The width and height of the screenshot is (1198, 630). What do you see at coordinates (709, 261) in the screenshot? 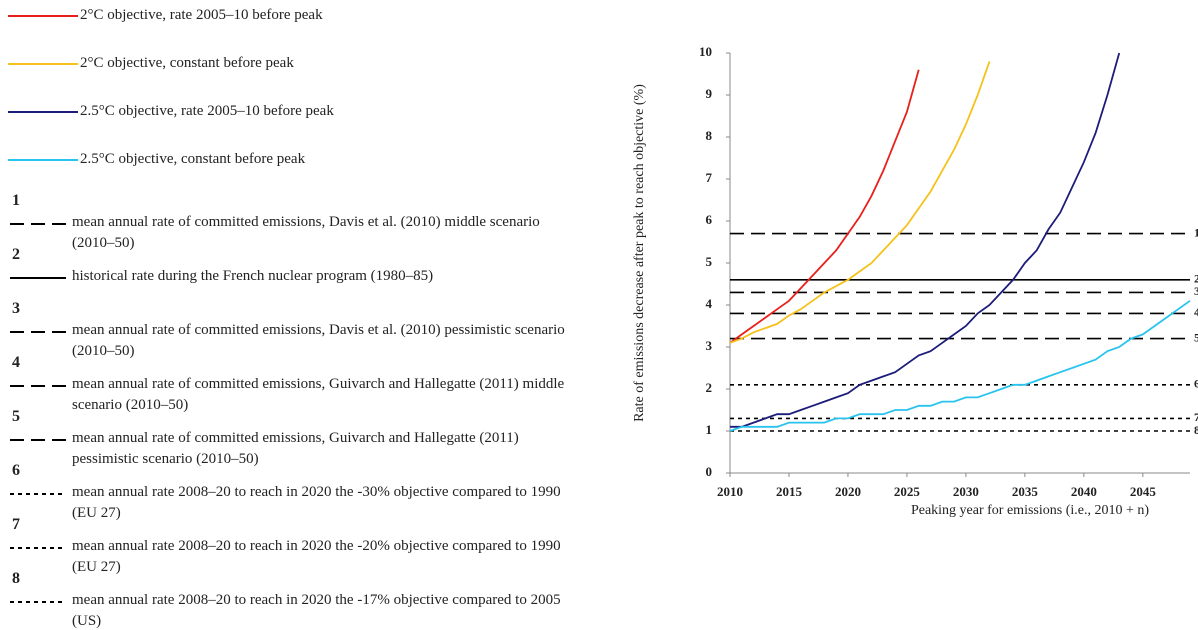
I see `y-tick-label: 5` at bounding box center [709, 261].